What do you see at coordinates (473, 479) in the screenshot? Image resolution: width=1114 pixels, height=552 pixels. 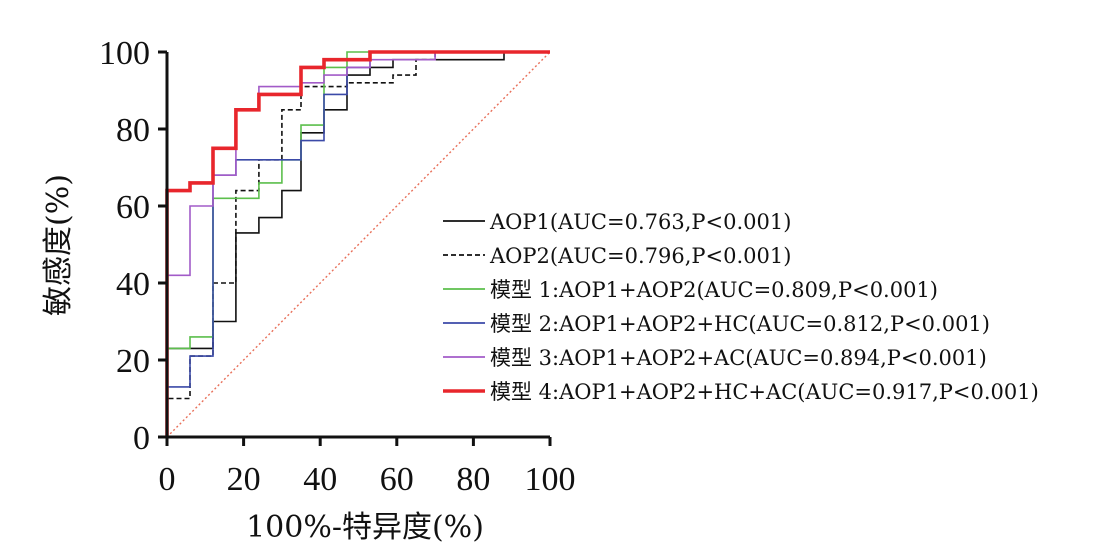 I see `x-tick-label: 80` at bounding box center [473, 479].